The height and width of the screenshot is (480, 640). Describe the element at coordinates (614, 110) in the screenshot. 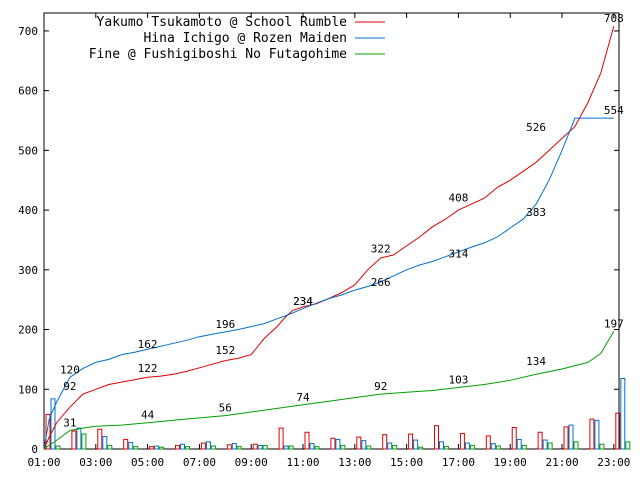

I see `data-label: 554` at that location.